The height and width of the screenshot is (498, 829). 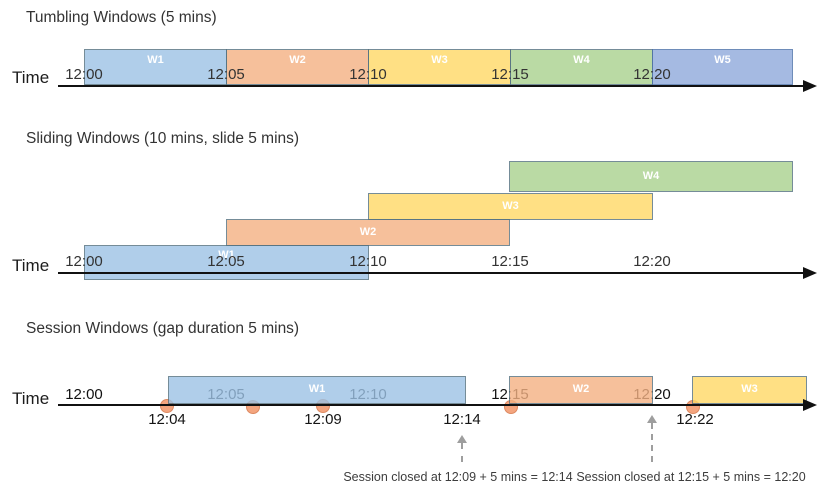 What do you see at coordinates (163, 328) in the screenshot?
I see `diagram-title-session: Session Windows (gap duration 5 mins)` at bounding box center [163, 328].